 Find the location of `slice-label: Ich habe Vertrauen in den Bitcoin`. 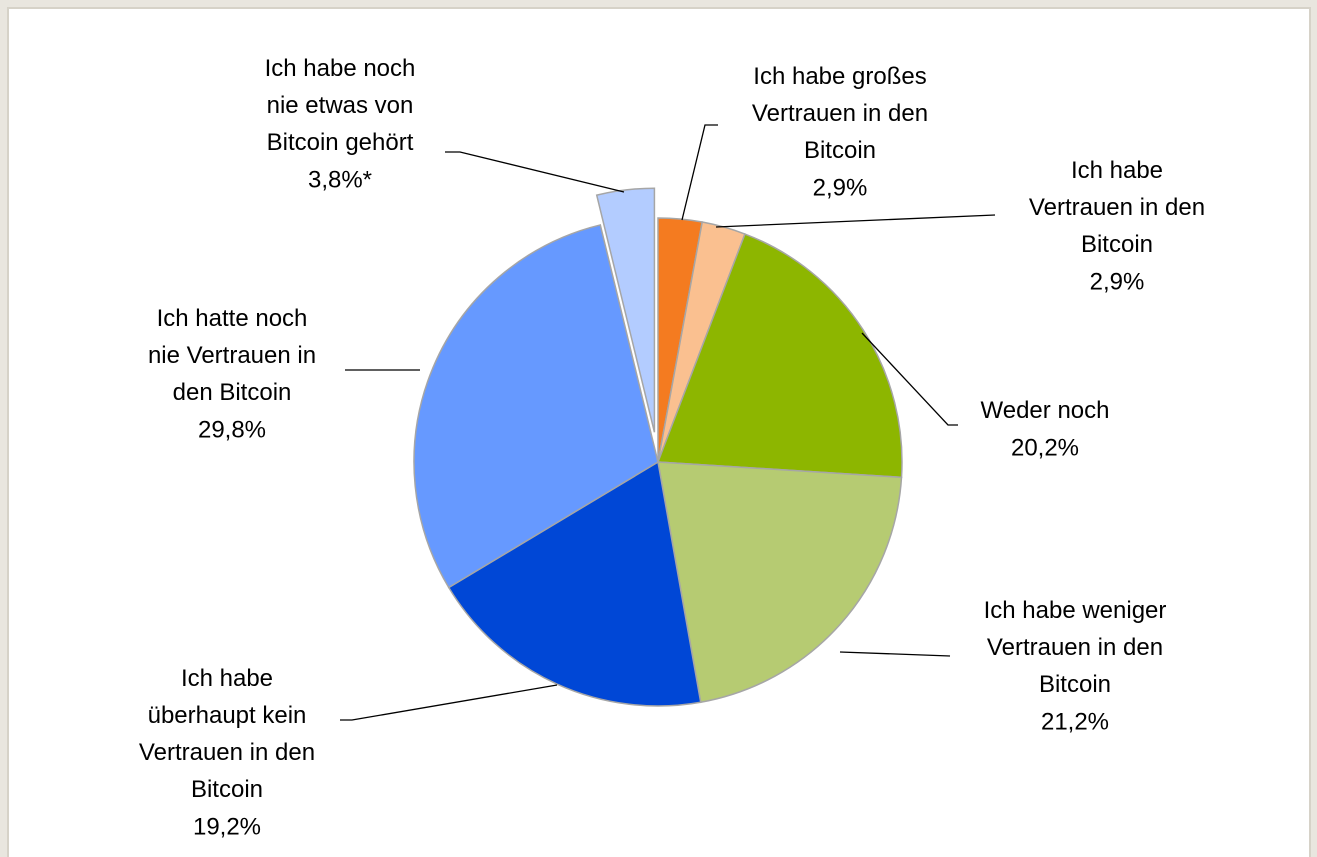

slice-label: Ich habe Vertrauen in den Bitcoin is located at coordinates (1117, 207).